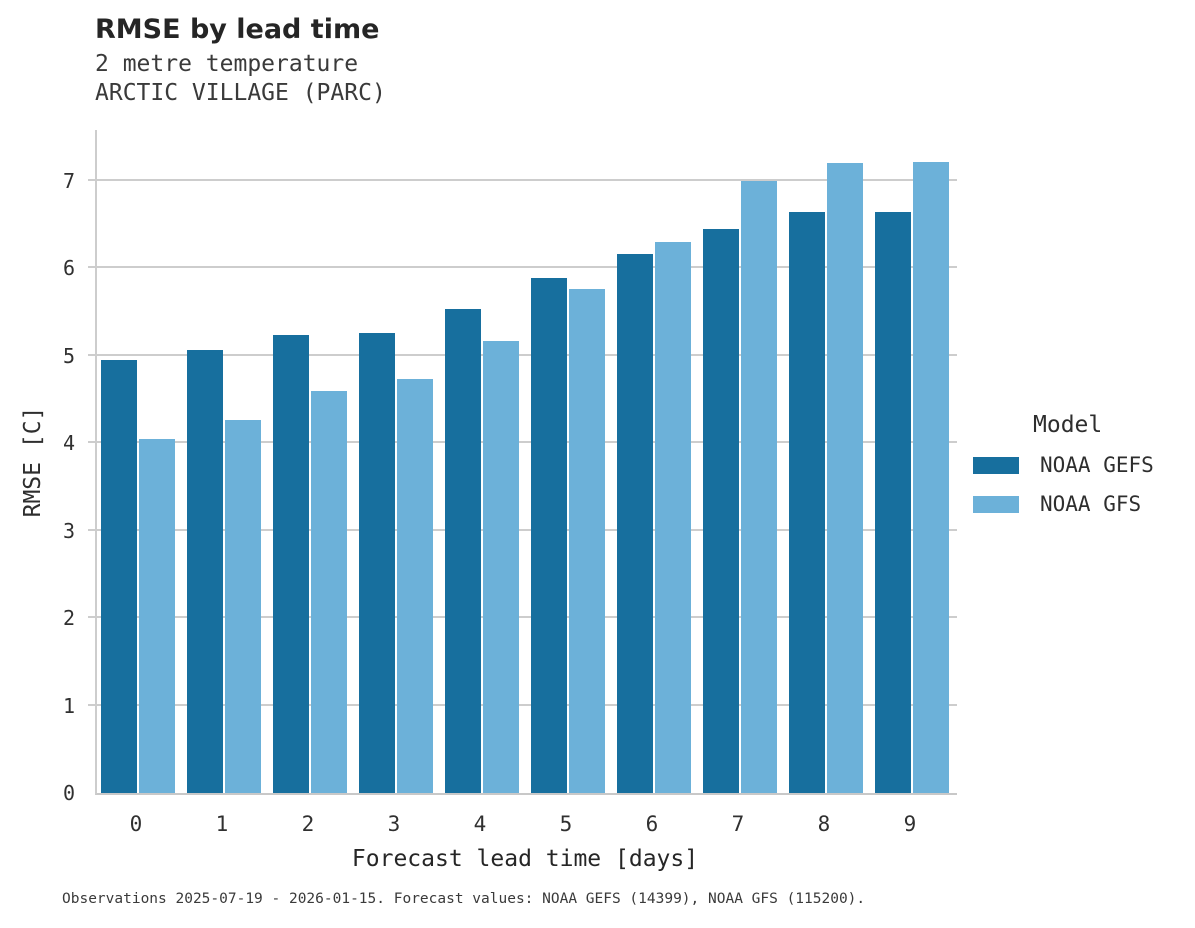  Describe the element at coordinates (1097, 465) in the screenshot. I see `legend-label-noaa-gefs: NOAA GEFS` at that location.